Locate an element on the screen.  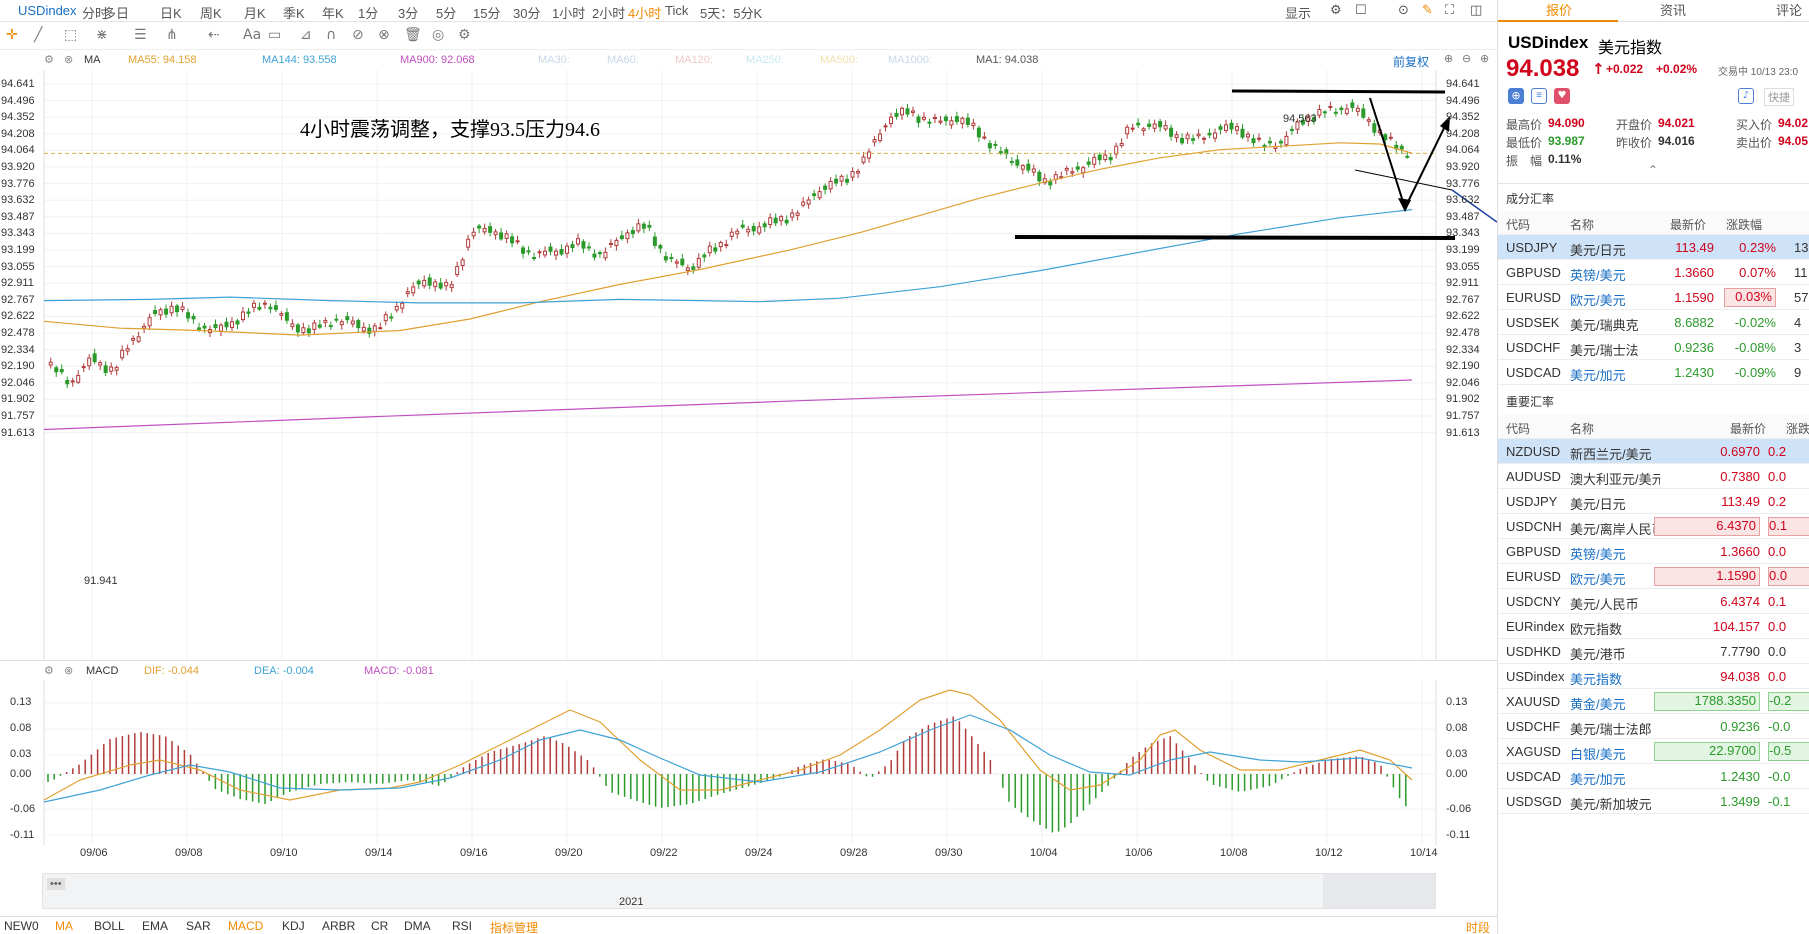
zoom-out-icon: ⊖ is located at coordinates (1467, 58).